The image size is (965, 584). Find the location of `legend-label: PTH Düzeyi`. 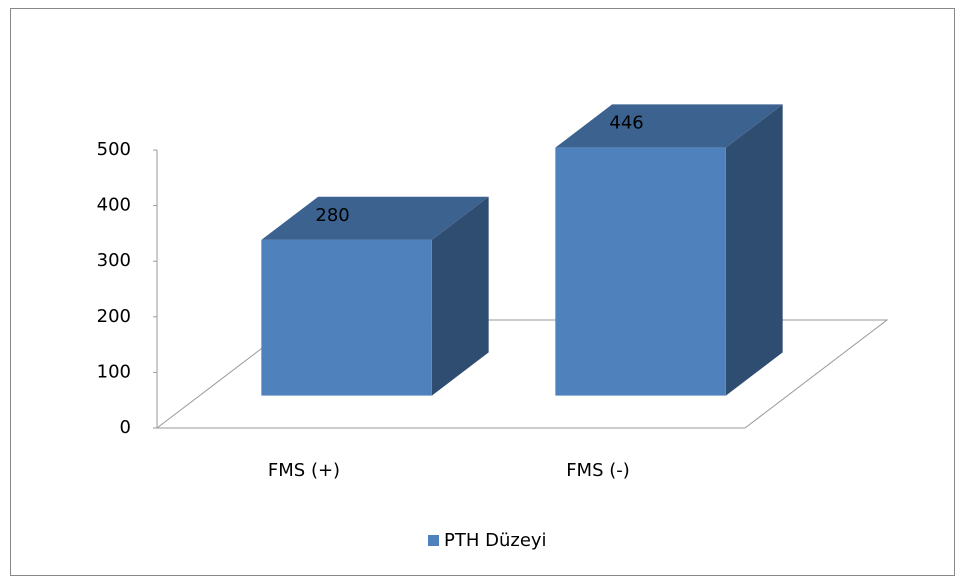

legend-label: PTH Düzeyi is located at coordinates (495, 540).